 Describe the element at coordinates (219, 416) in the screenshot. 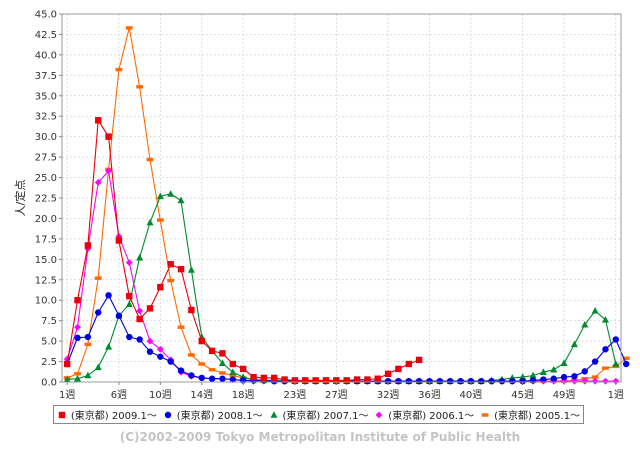

I see `legend-label: (東京都) 2008.1〜` at that location.